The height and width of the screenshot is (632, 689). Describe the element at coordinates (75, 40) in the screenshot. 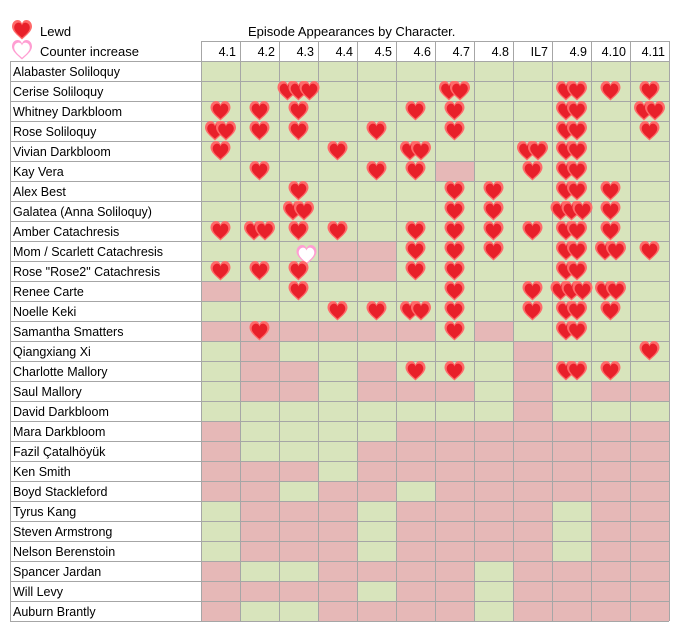

I see `legend: Lewd Counter increase` at that location.